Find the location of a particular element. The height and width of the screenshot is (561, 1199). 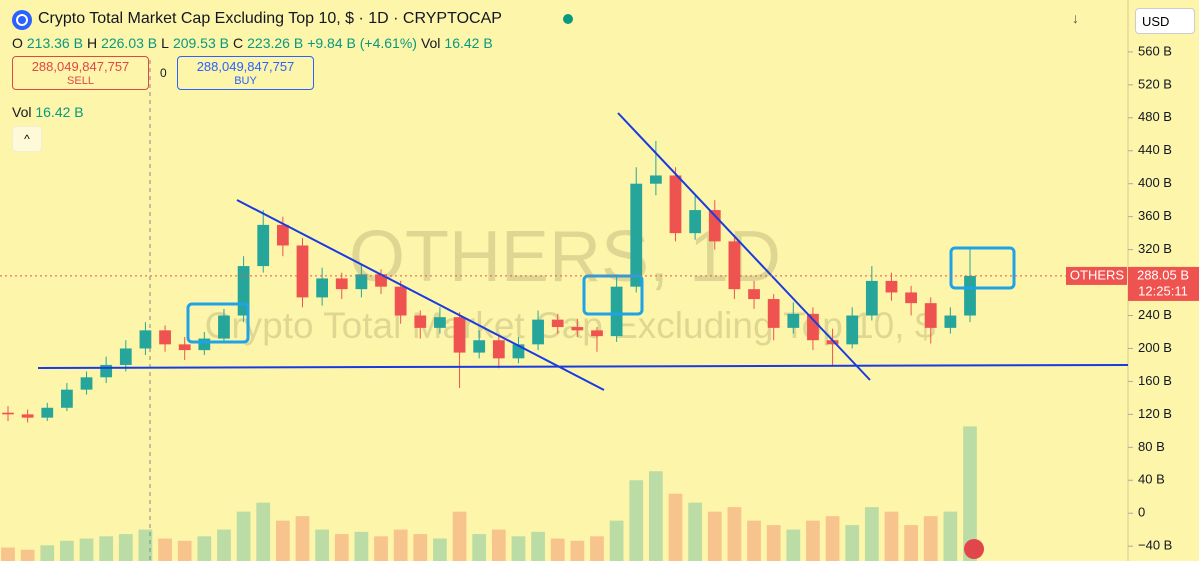

spread: 0 is located at coordinates (163, 73).